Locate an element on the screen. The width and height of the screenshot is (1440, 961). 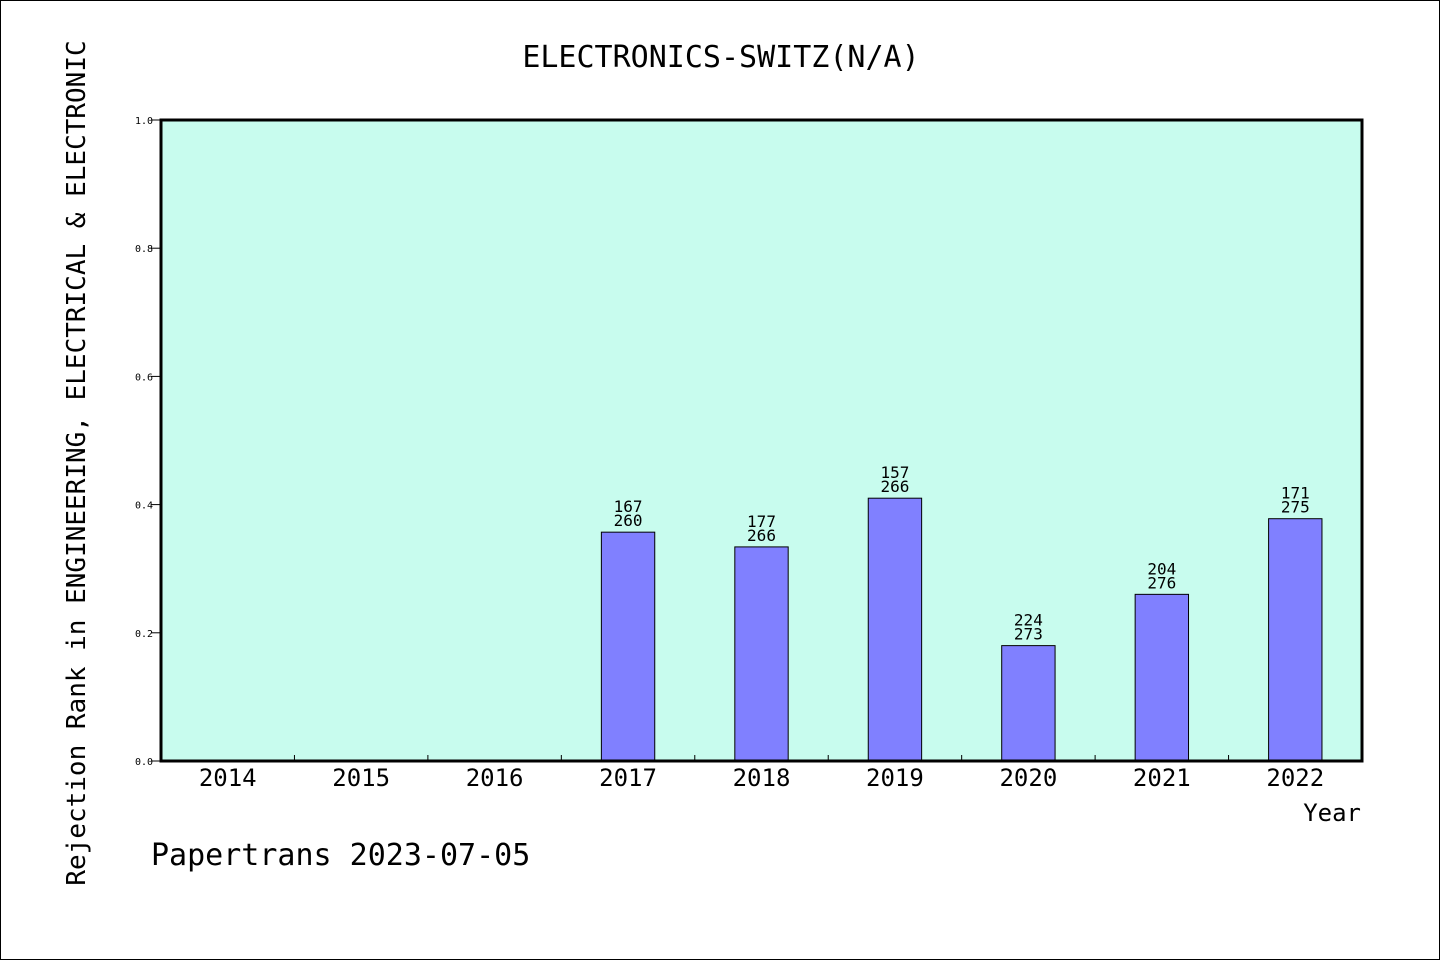
x-tick-label: 2021 is located at coordinates (1162, 778).